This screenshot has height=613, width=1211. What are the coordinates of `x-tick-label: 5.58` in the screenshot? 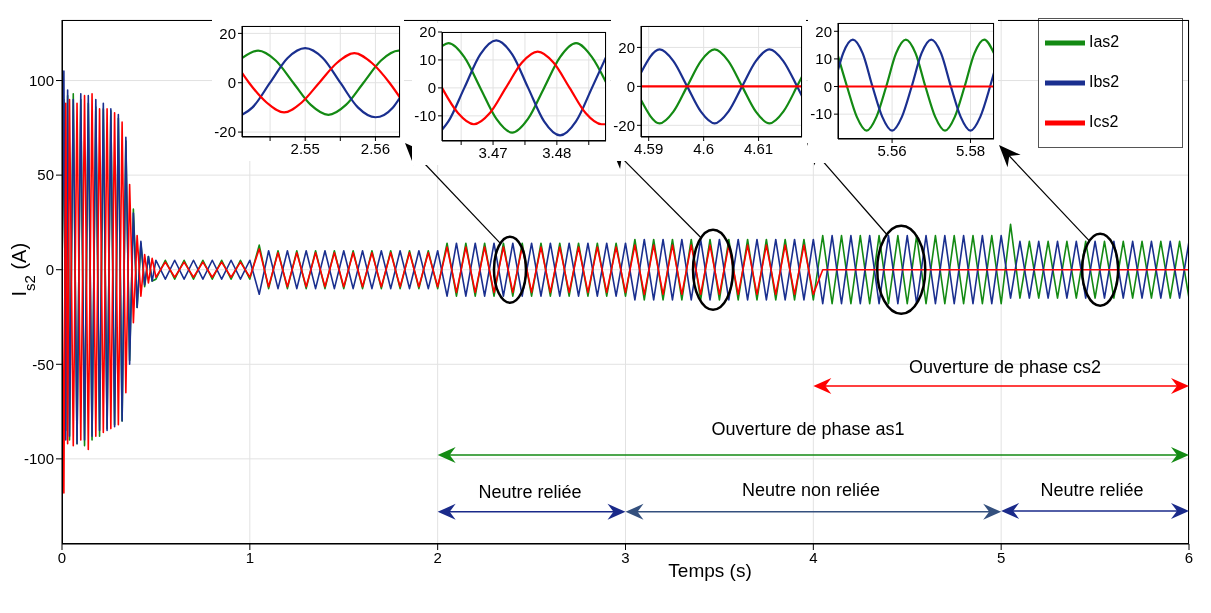 It's located at (970, 150).